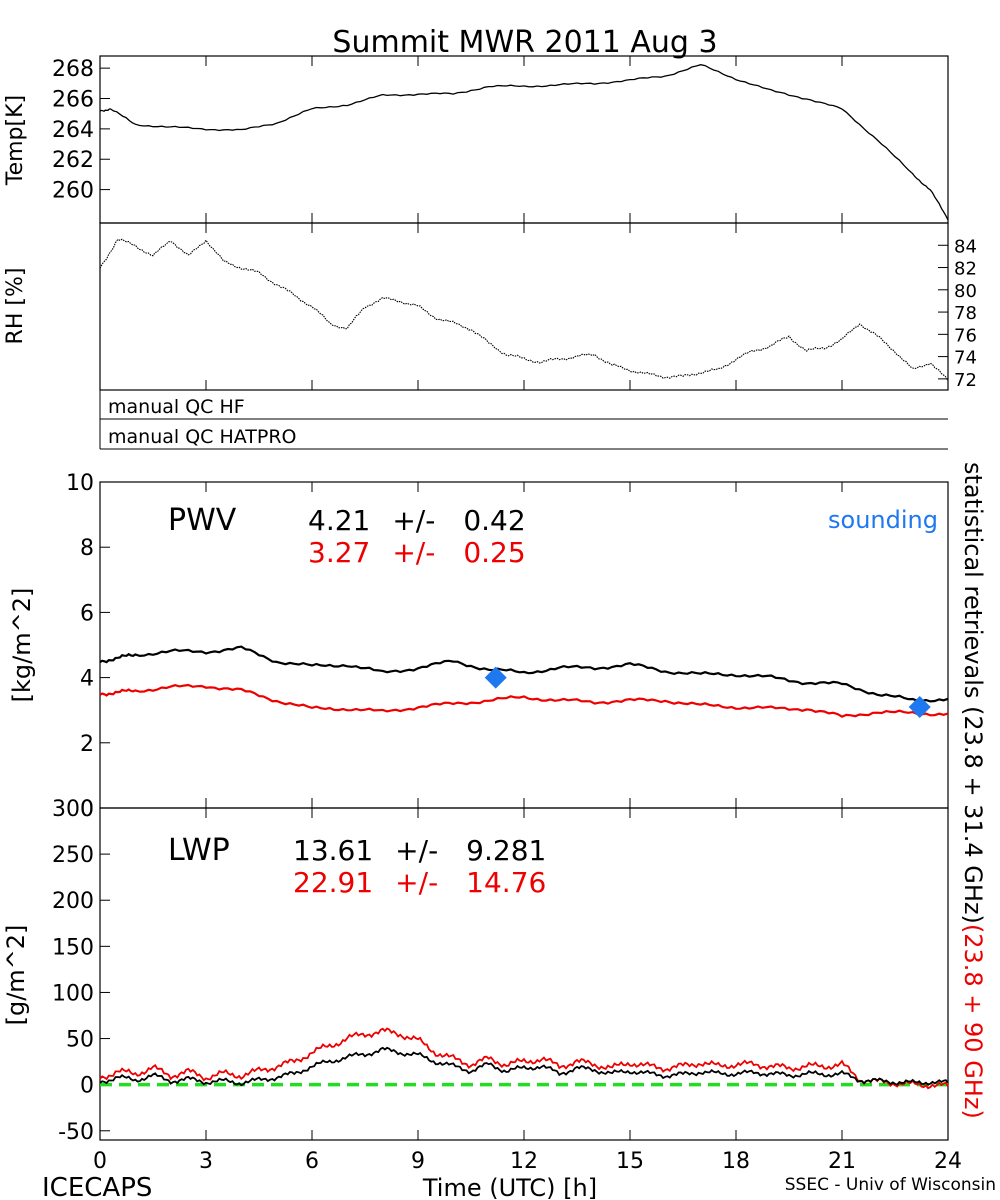 This screenshot has width=1000, height=1200. I want to click on lwp-mean-black: 13.61, so click(333, 850).